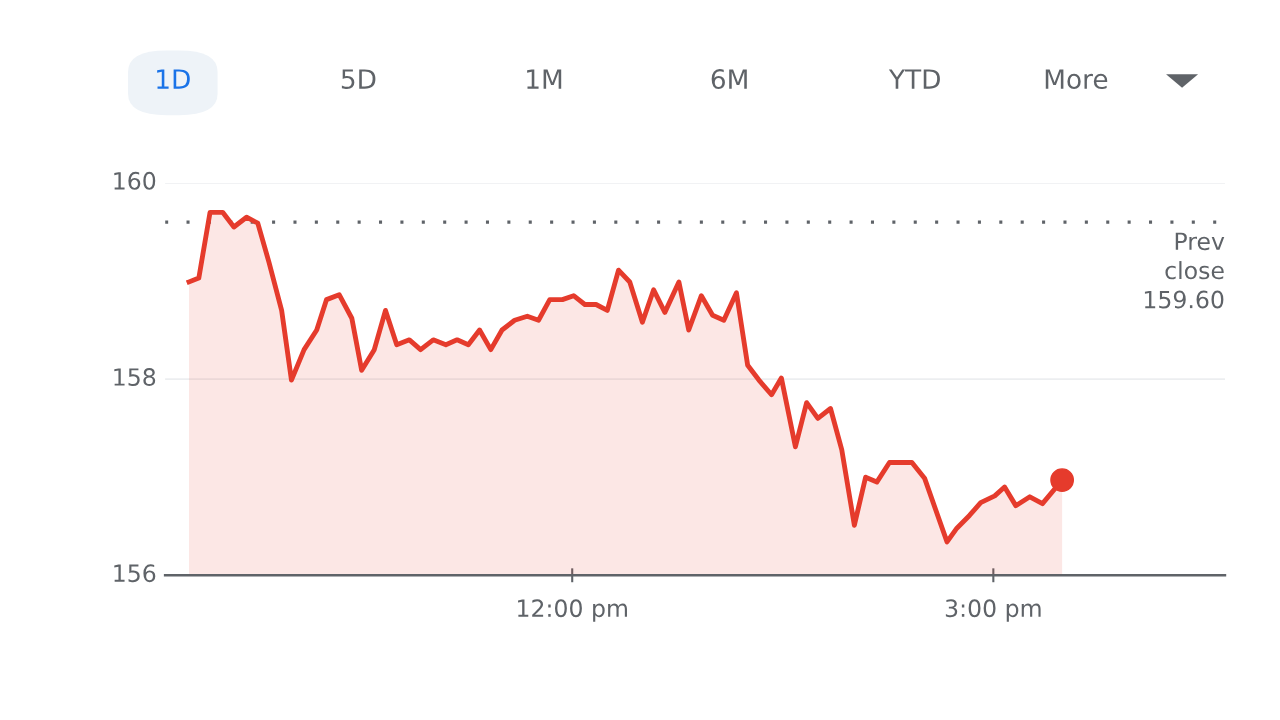  Describe the element at coordinates (572, 610) in the screenshot. I see `x-tick-label: 12:00 pm` at that location.